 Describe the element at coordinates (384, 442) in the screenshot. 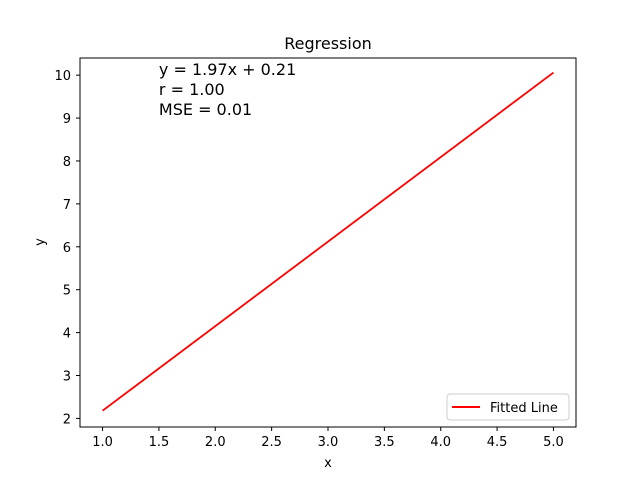

I see `x-tick-label: 3.5` at that location.